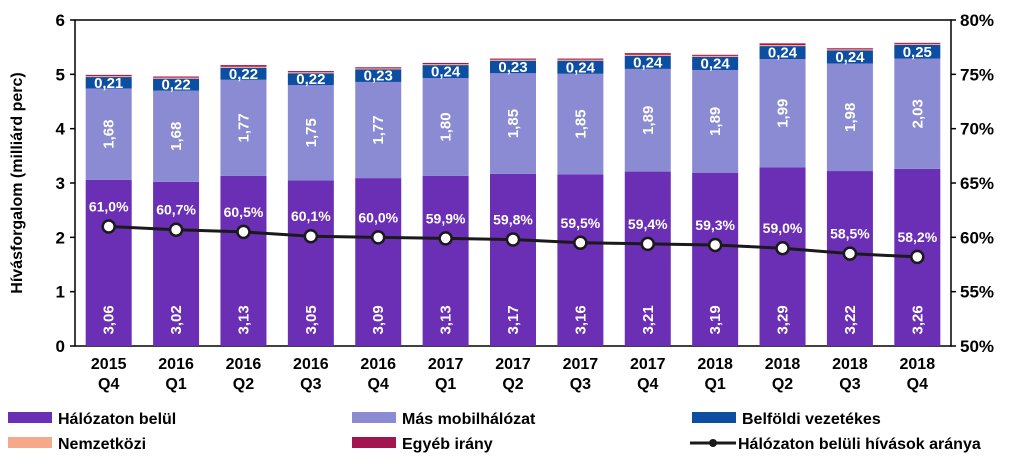  Describe the element at coordinates (446, 218) in the screenshot. I see `ratio-label: 59,9%` at that location.